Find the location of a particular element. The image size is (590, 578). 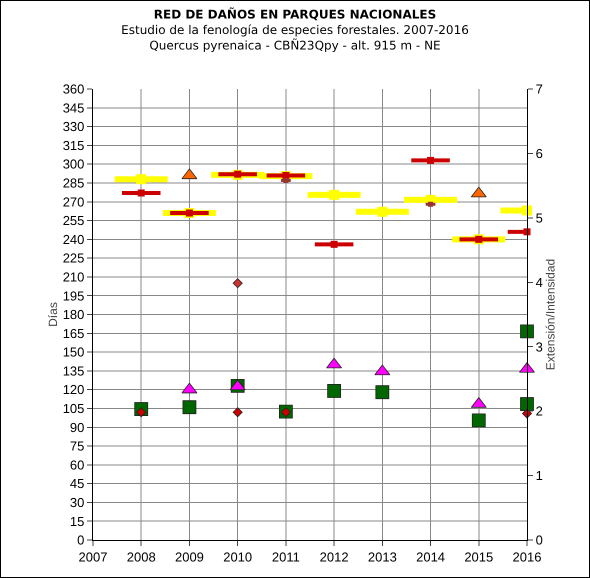

y-tick-label: 225 is located at coordinates (73, 258).